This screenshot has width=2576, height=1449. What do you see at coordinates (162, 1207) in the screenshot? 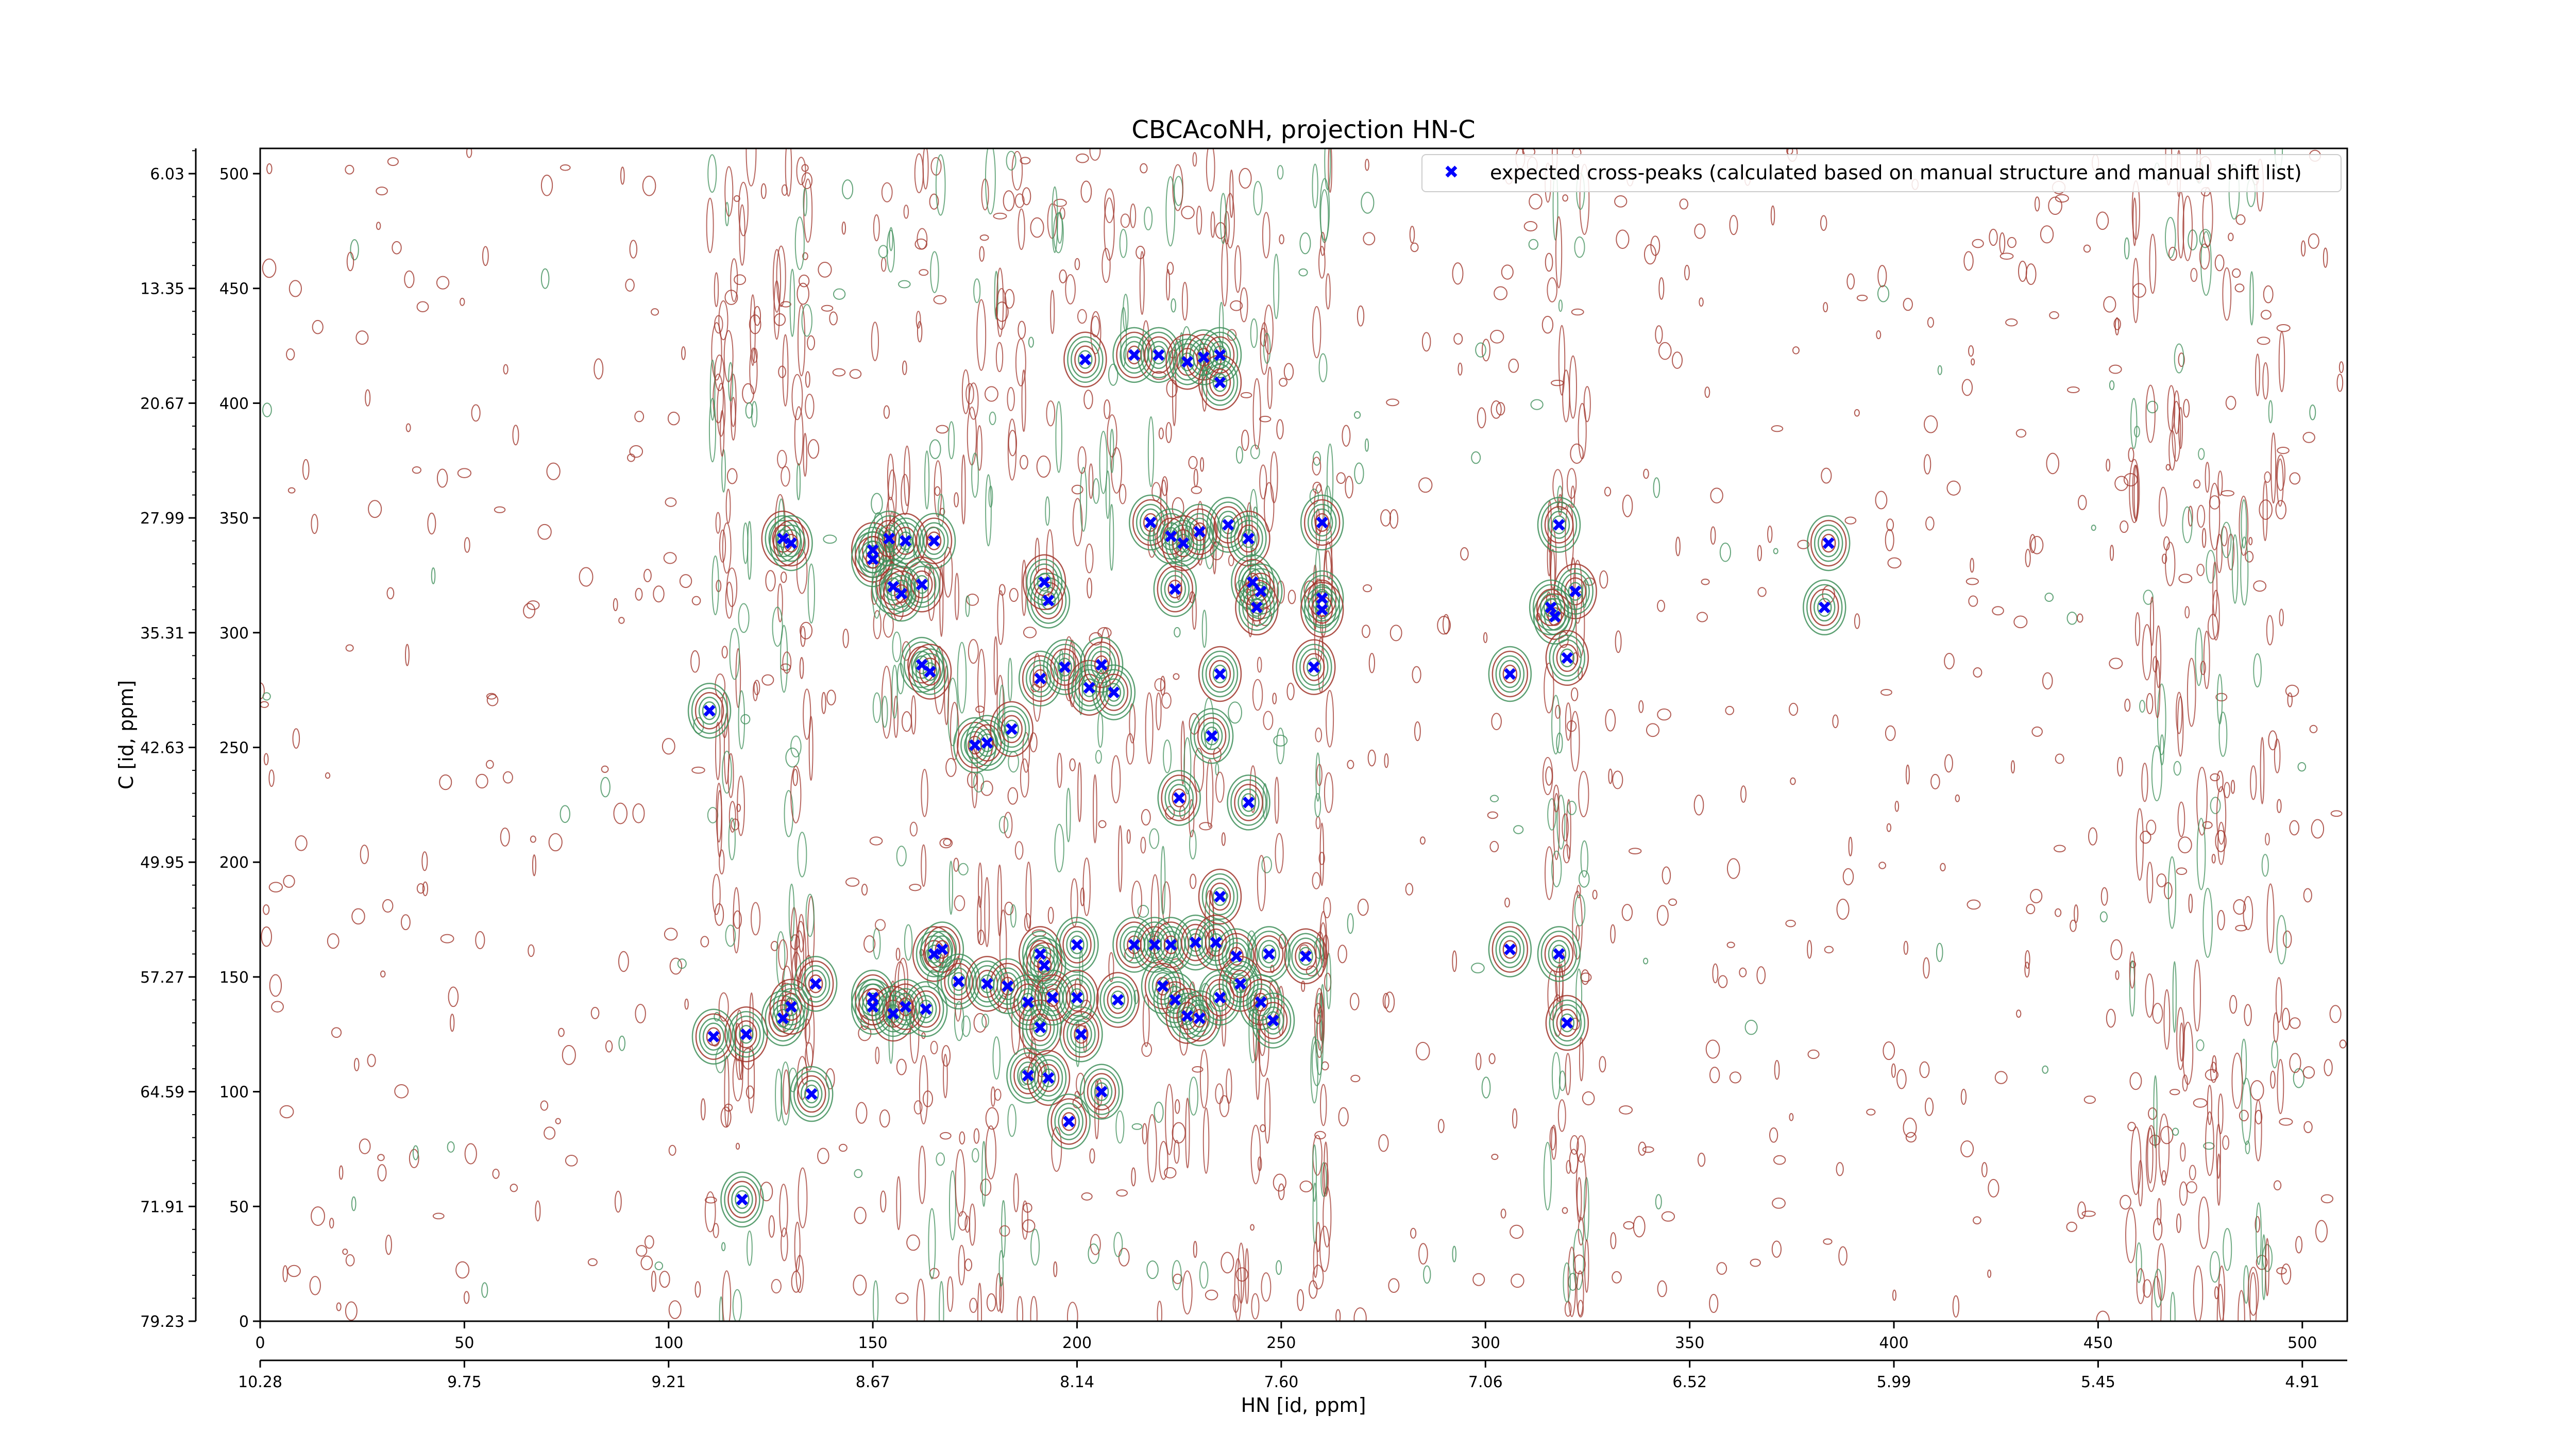
I see `y-ppm-tick-label: 71.91` at bounding box center [162, 1207].